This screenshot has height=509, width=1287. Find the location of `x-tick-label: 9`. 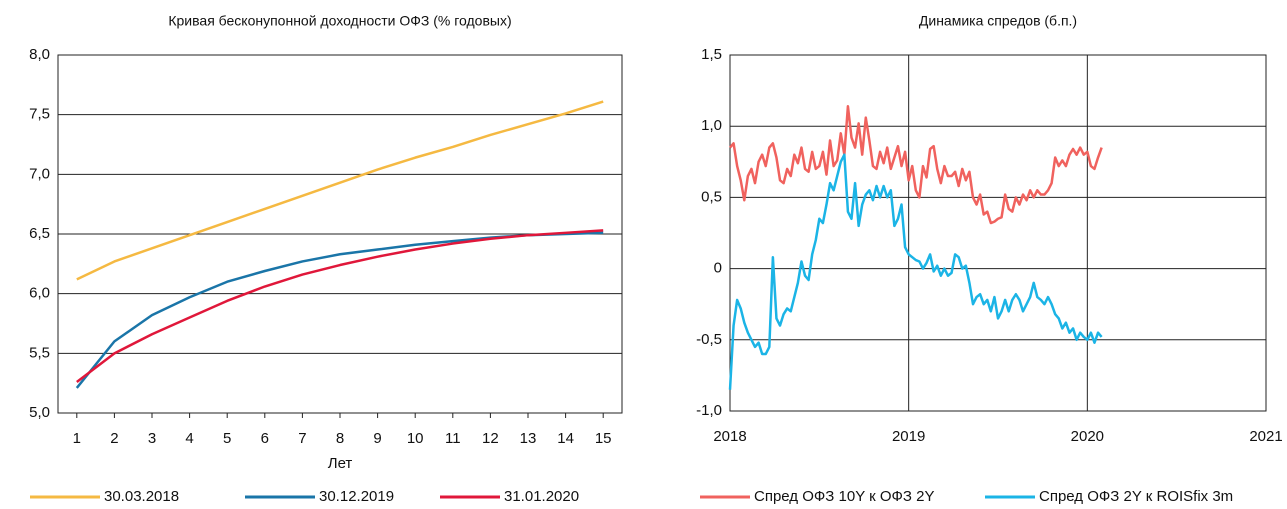

x-tick-label: 9 is located at coordinates (377, 438).